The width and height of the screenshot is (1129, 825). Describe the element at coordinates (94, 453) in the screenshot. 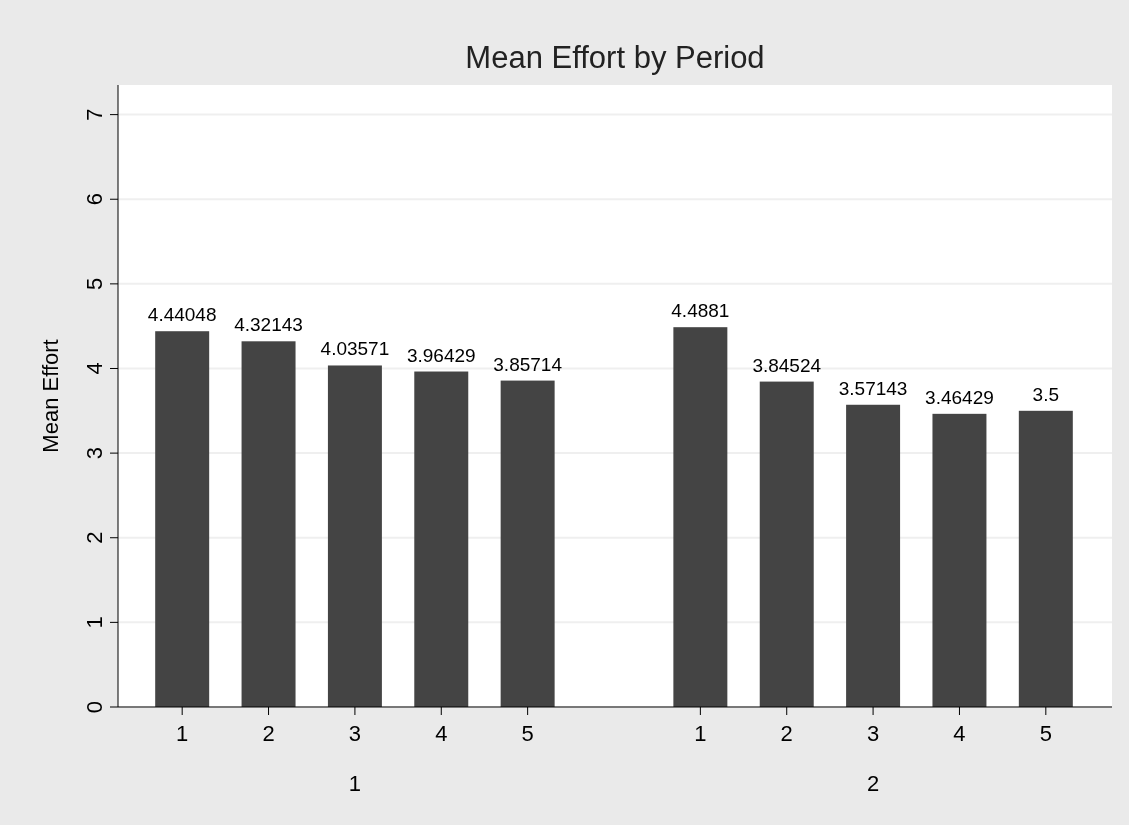

I see `y-tick-label: 3` at that location.